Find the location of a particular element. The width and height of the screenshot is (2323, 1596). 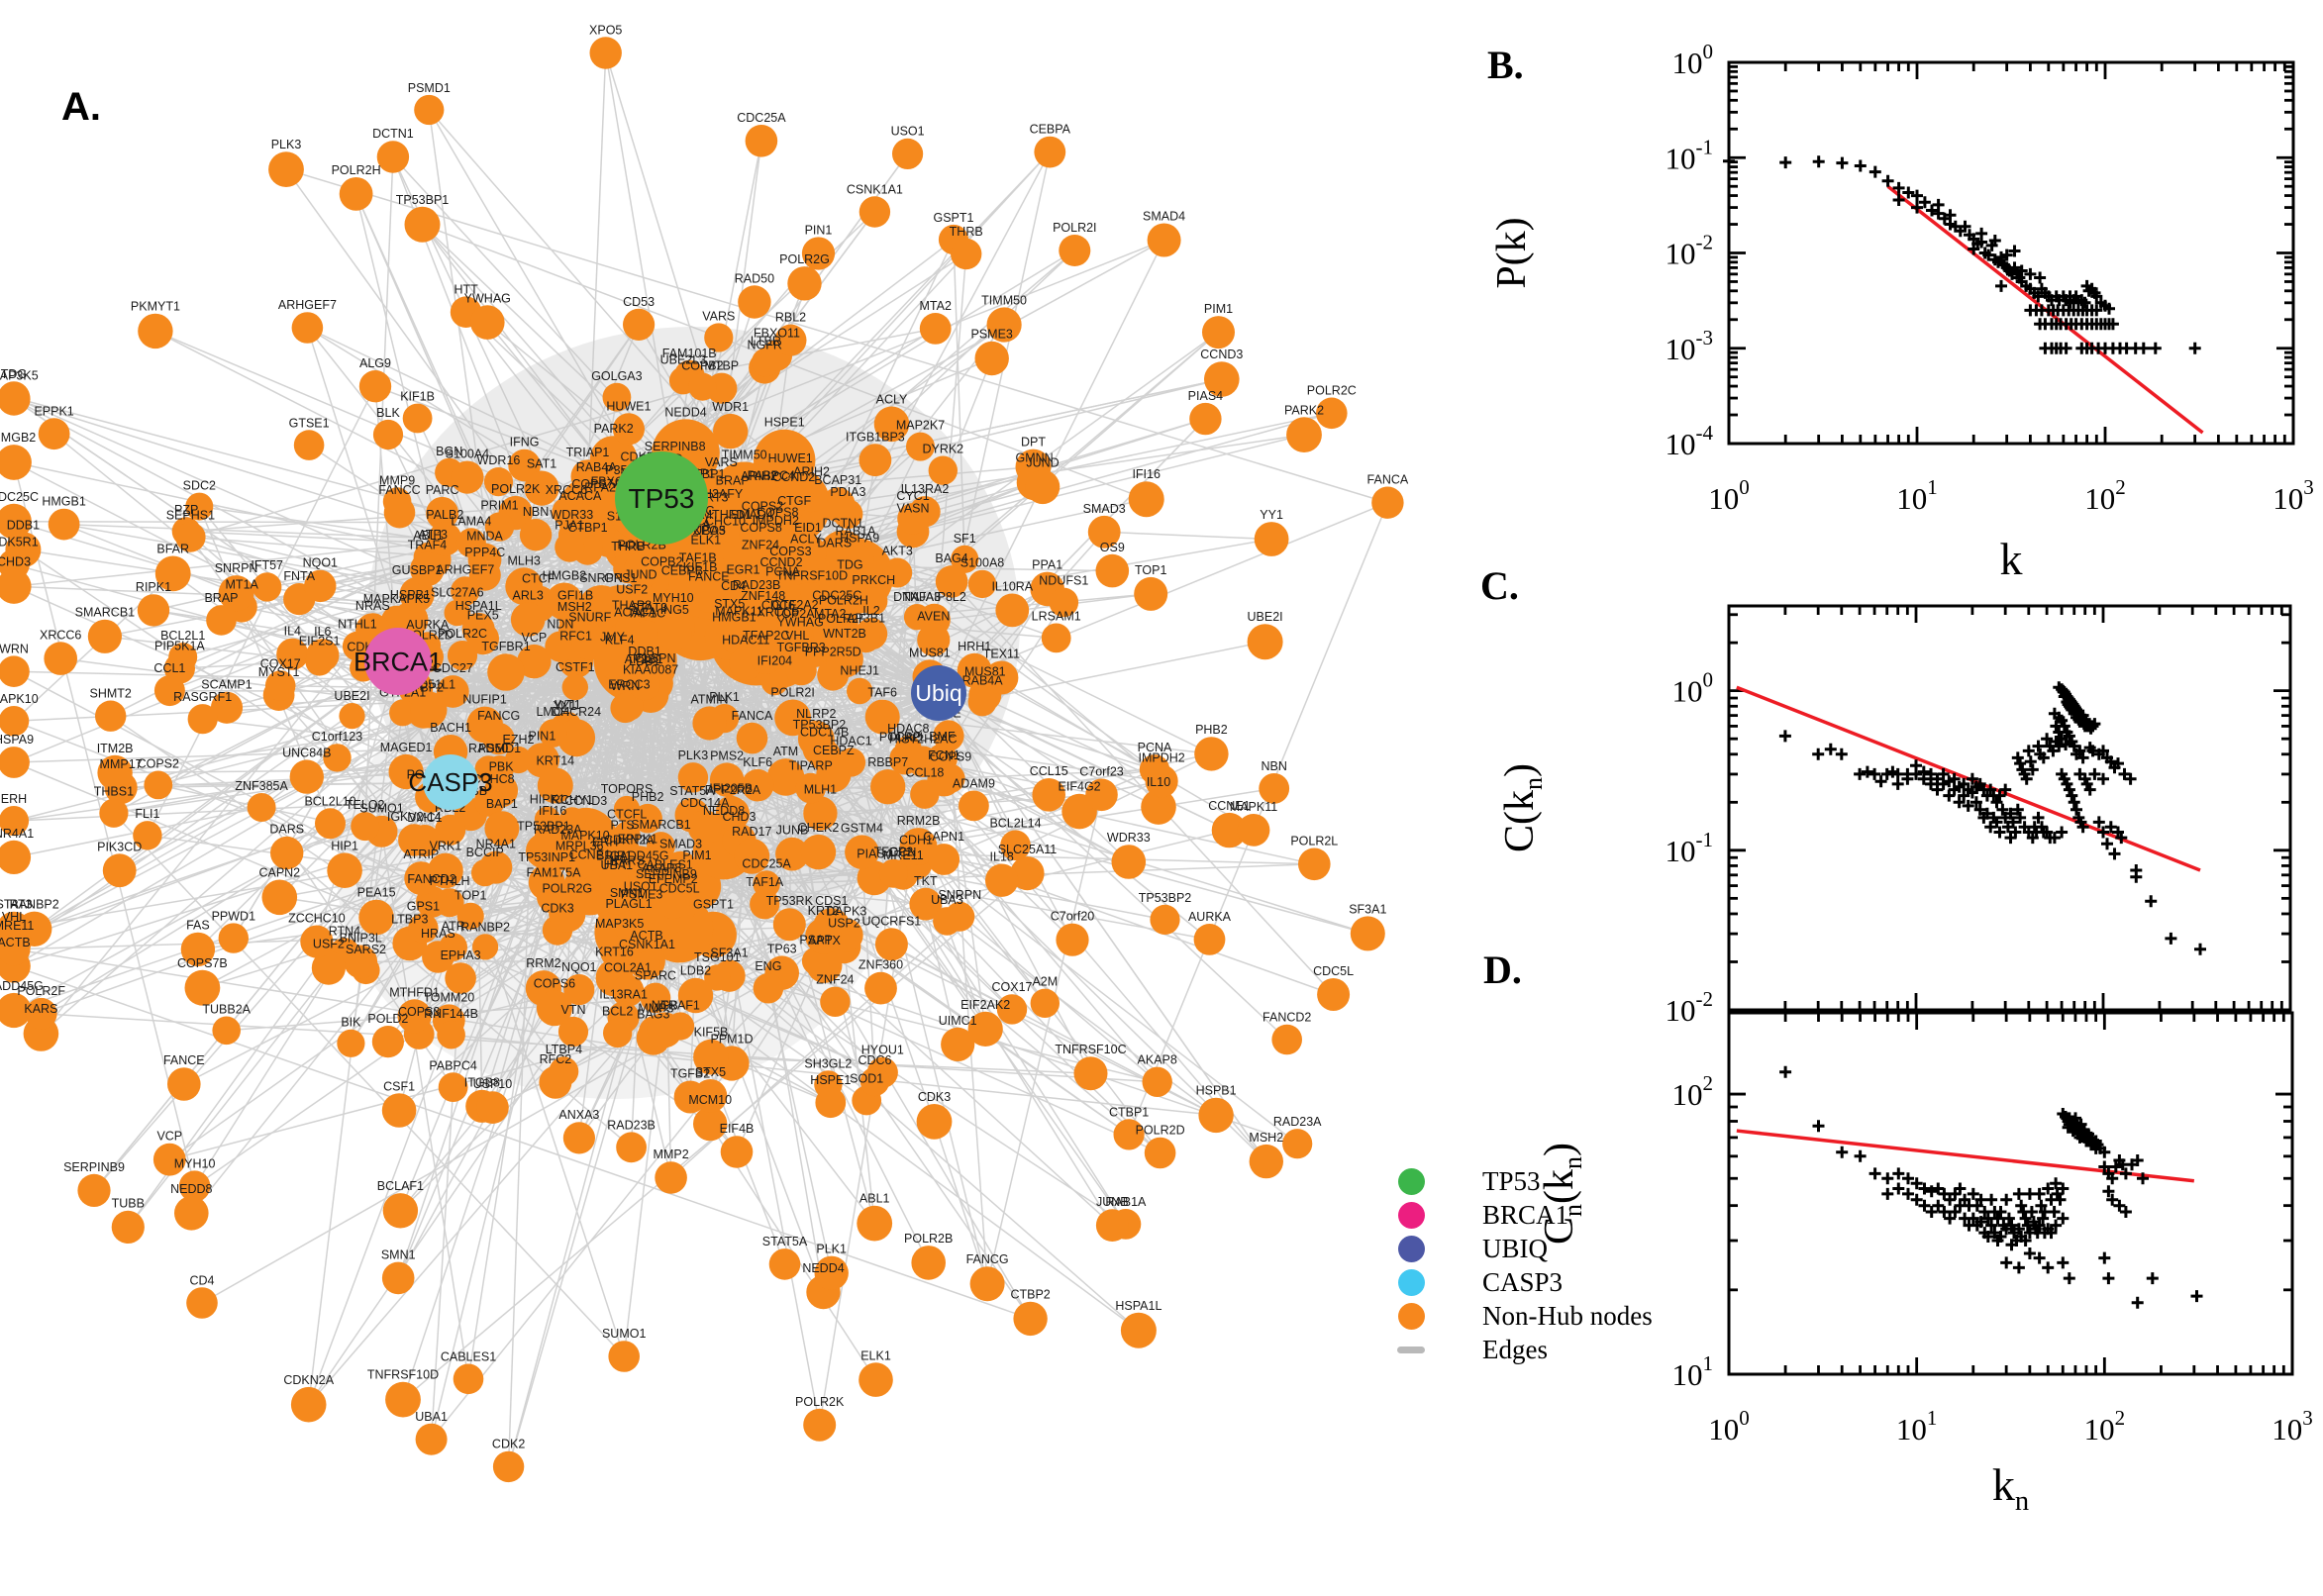

gene-node-label: IL10 is located at coordinates (1158, 782).